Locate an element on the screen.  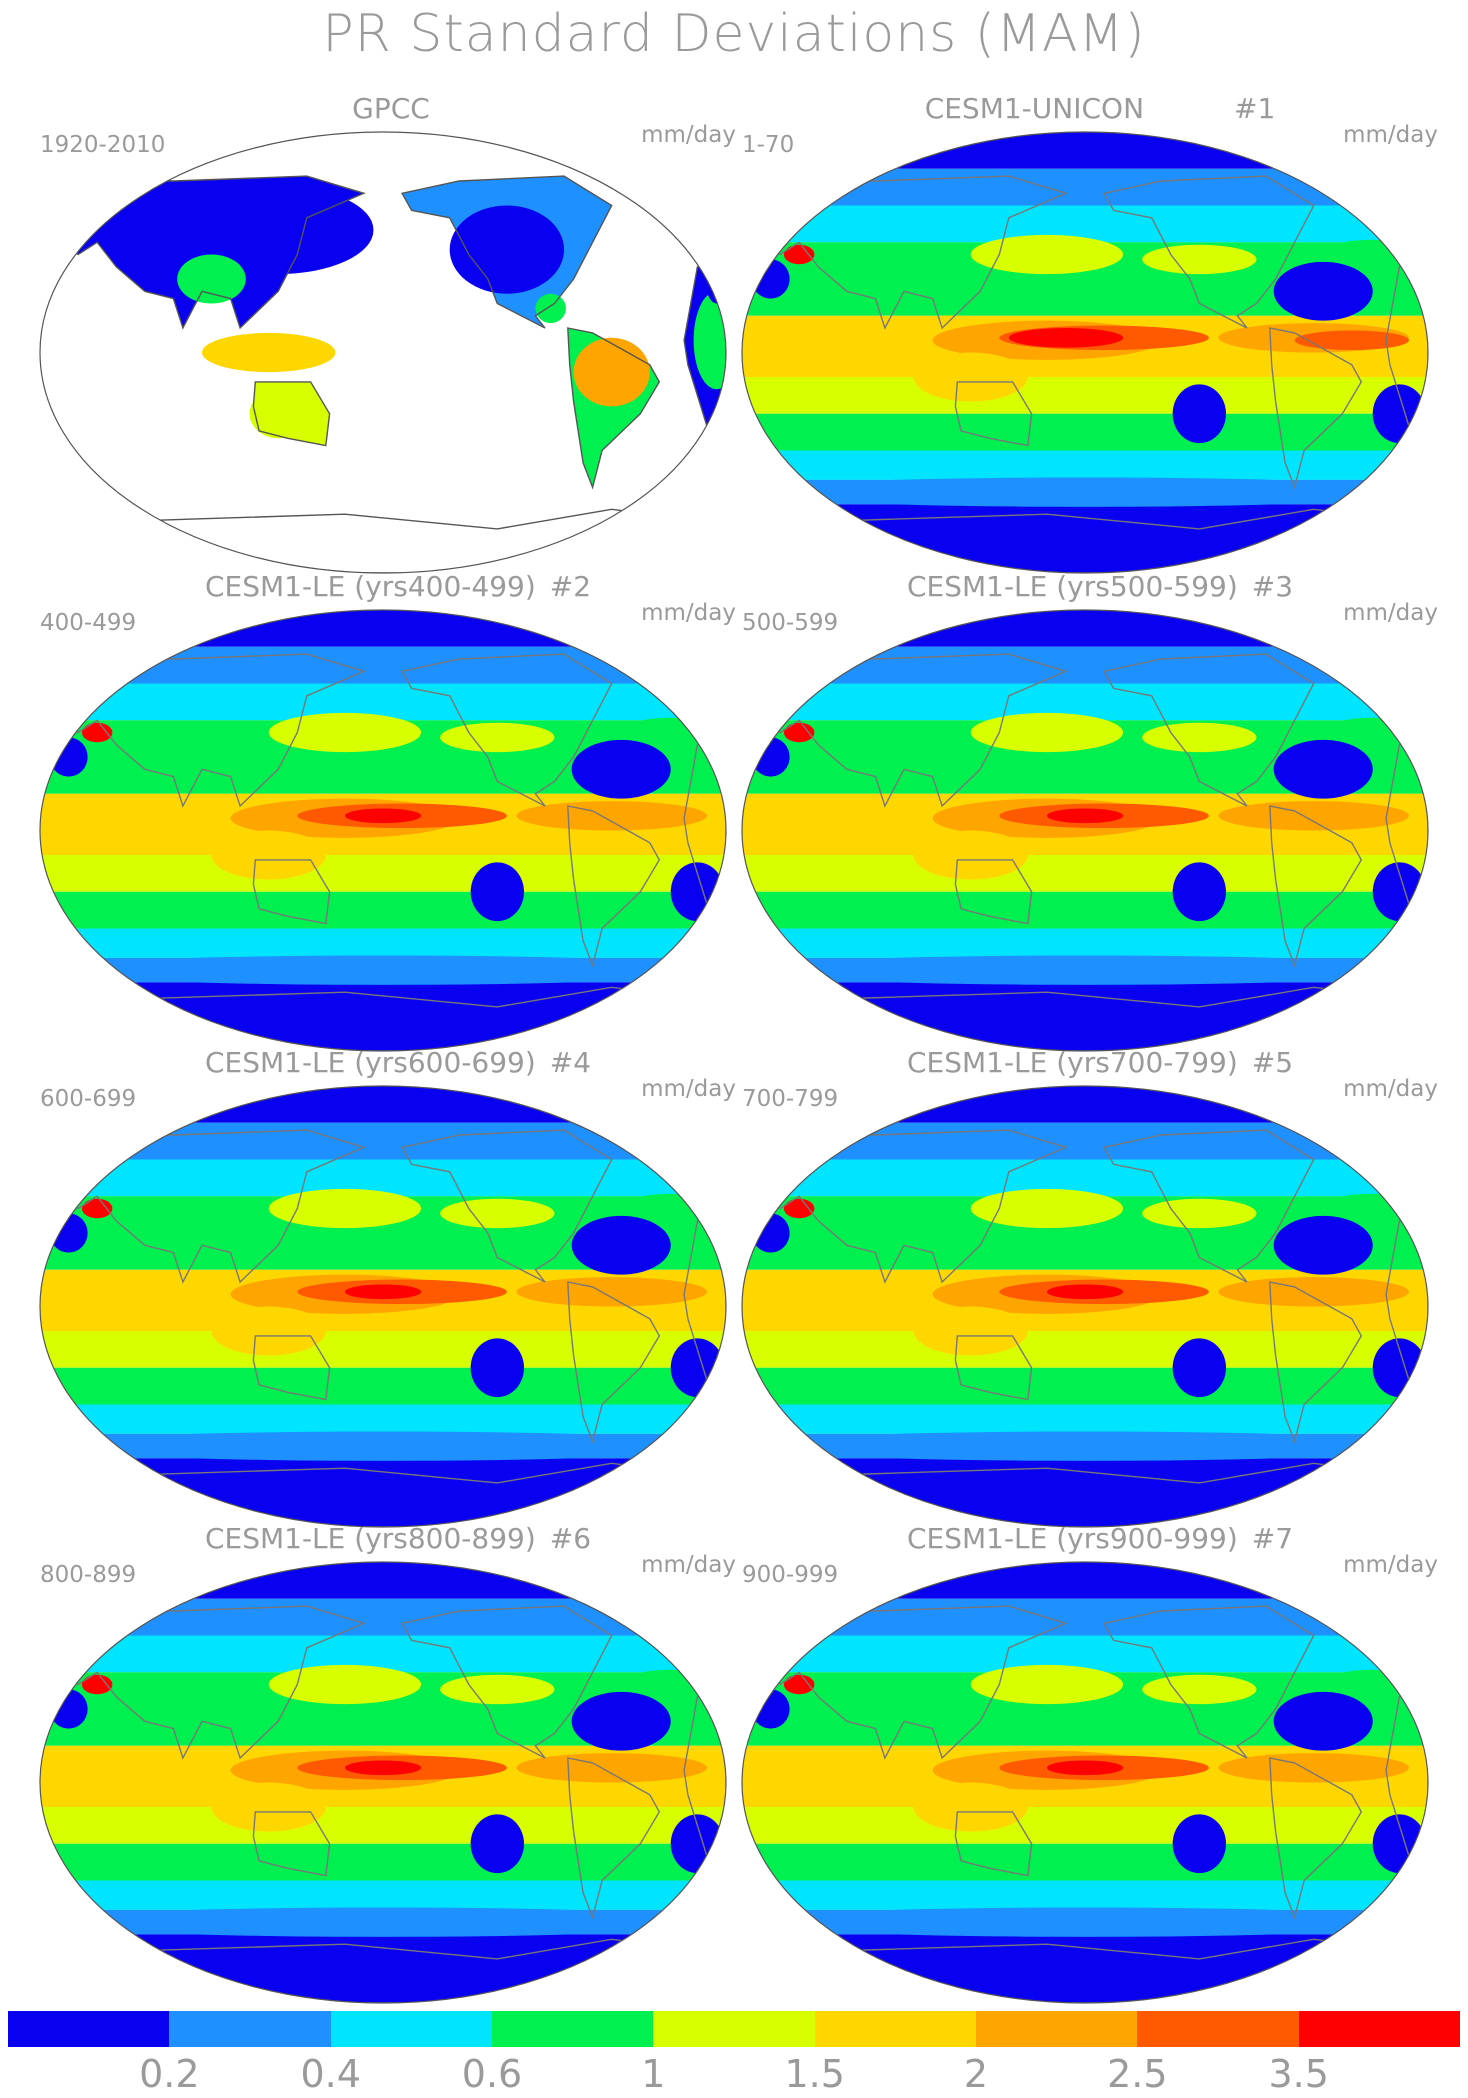
map-panel: CESM1-LE (yrs400-499) #2 400-499 mm/day is located at coordinates (398, 811).